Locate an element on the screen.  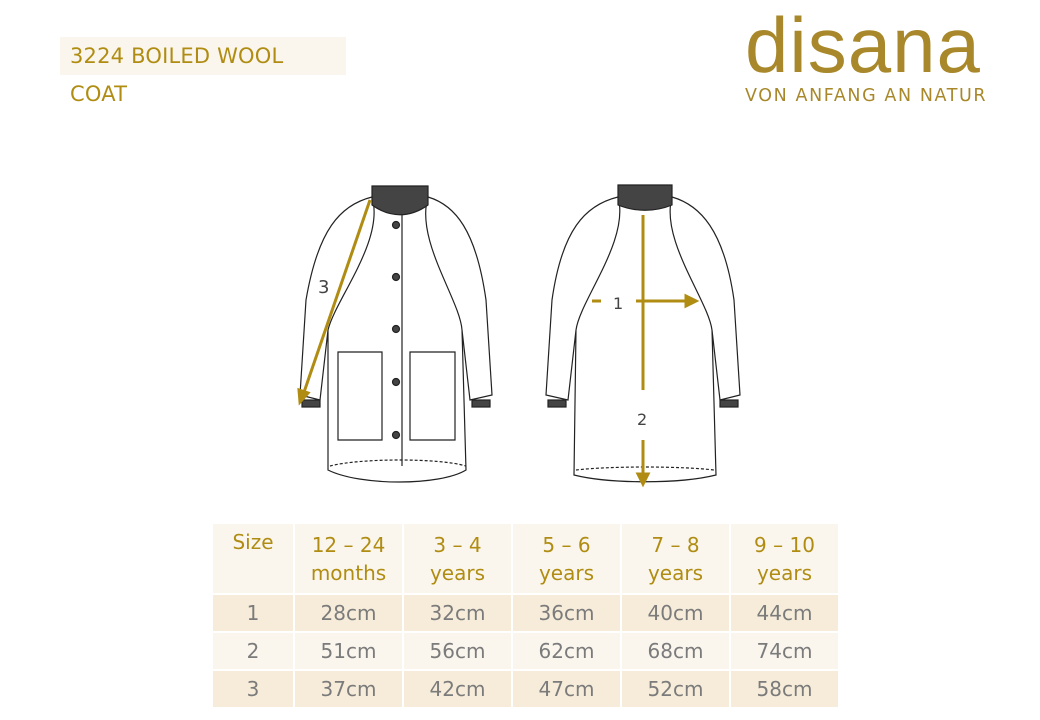
cell: 58cm is located at coordinates (784, 689).